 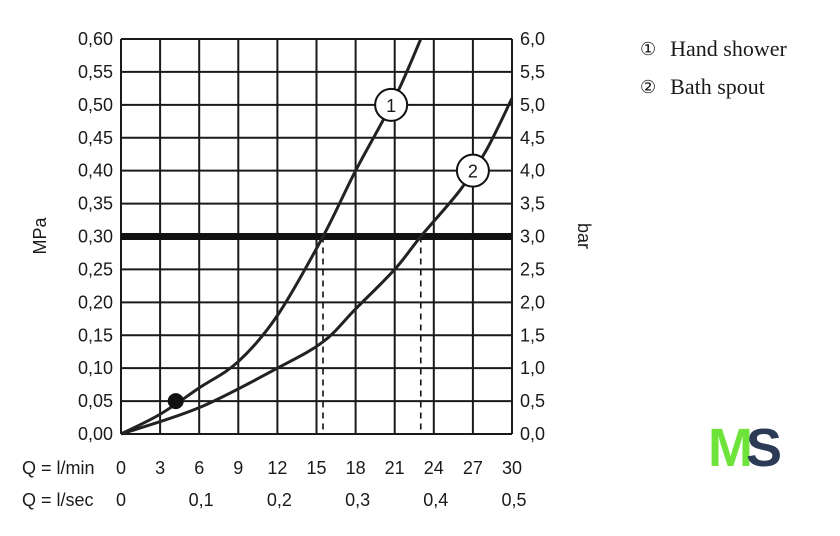 I want to click on x2-tick-label: 0, so click(x=121, y=500).